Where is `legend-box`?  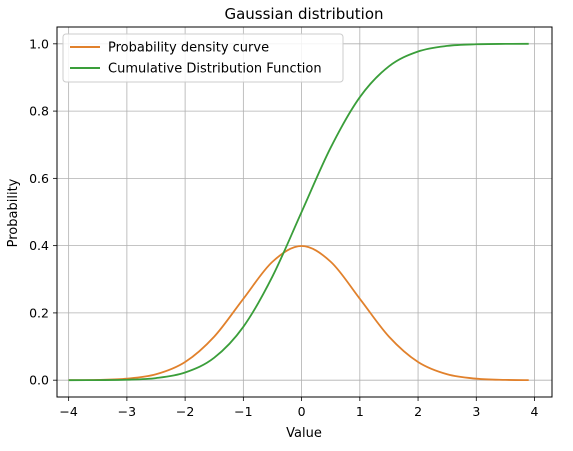
legend-box is located at coordinates (203, 58).